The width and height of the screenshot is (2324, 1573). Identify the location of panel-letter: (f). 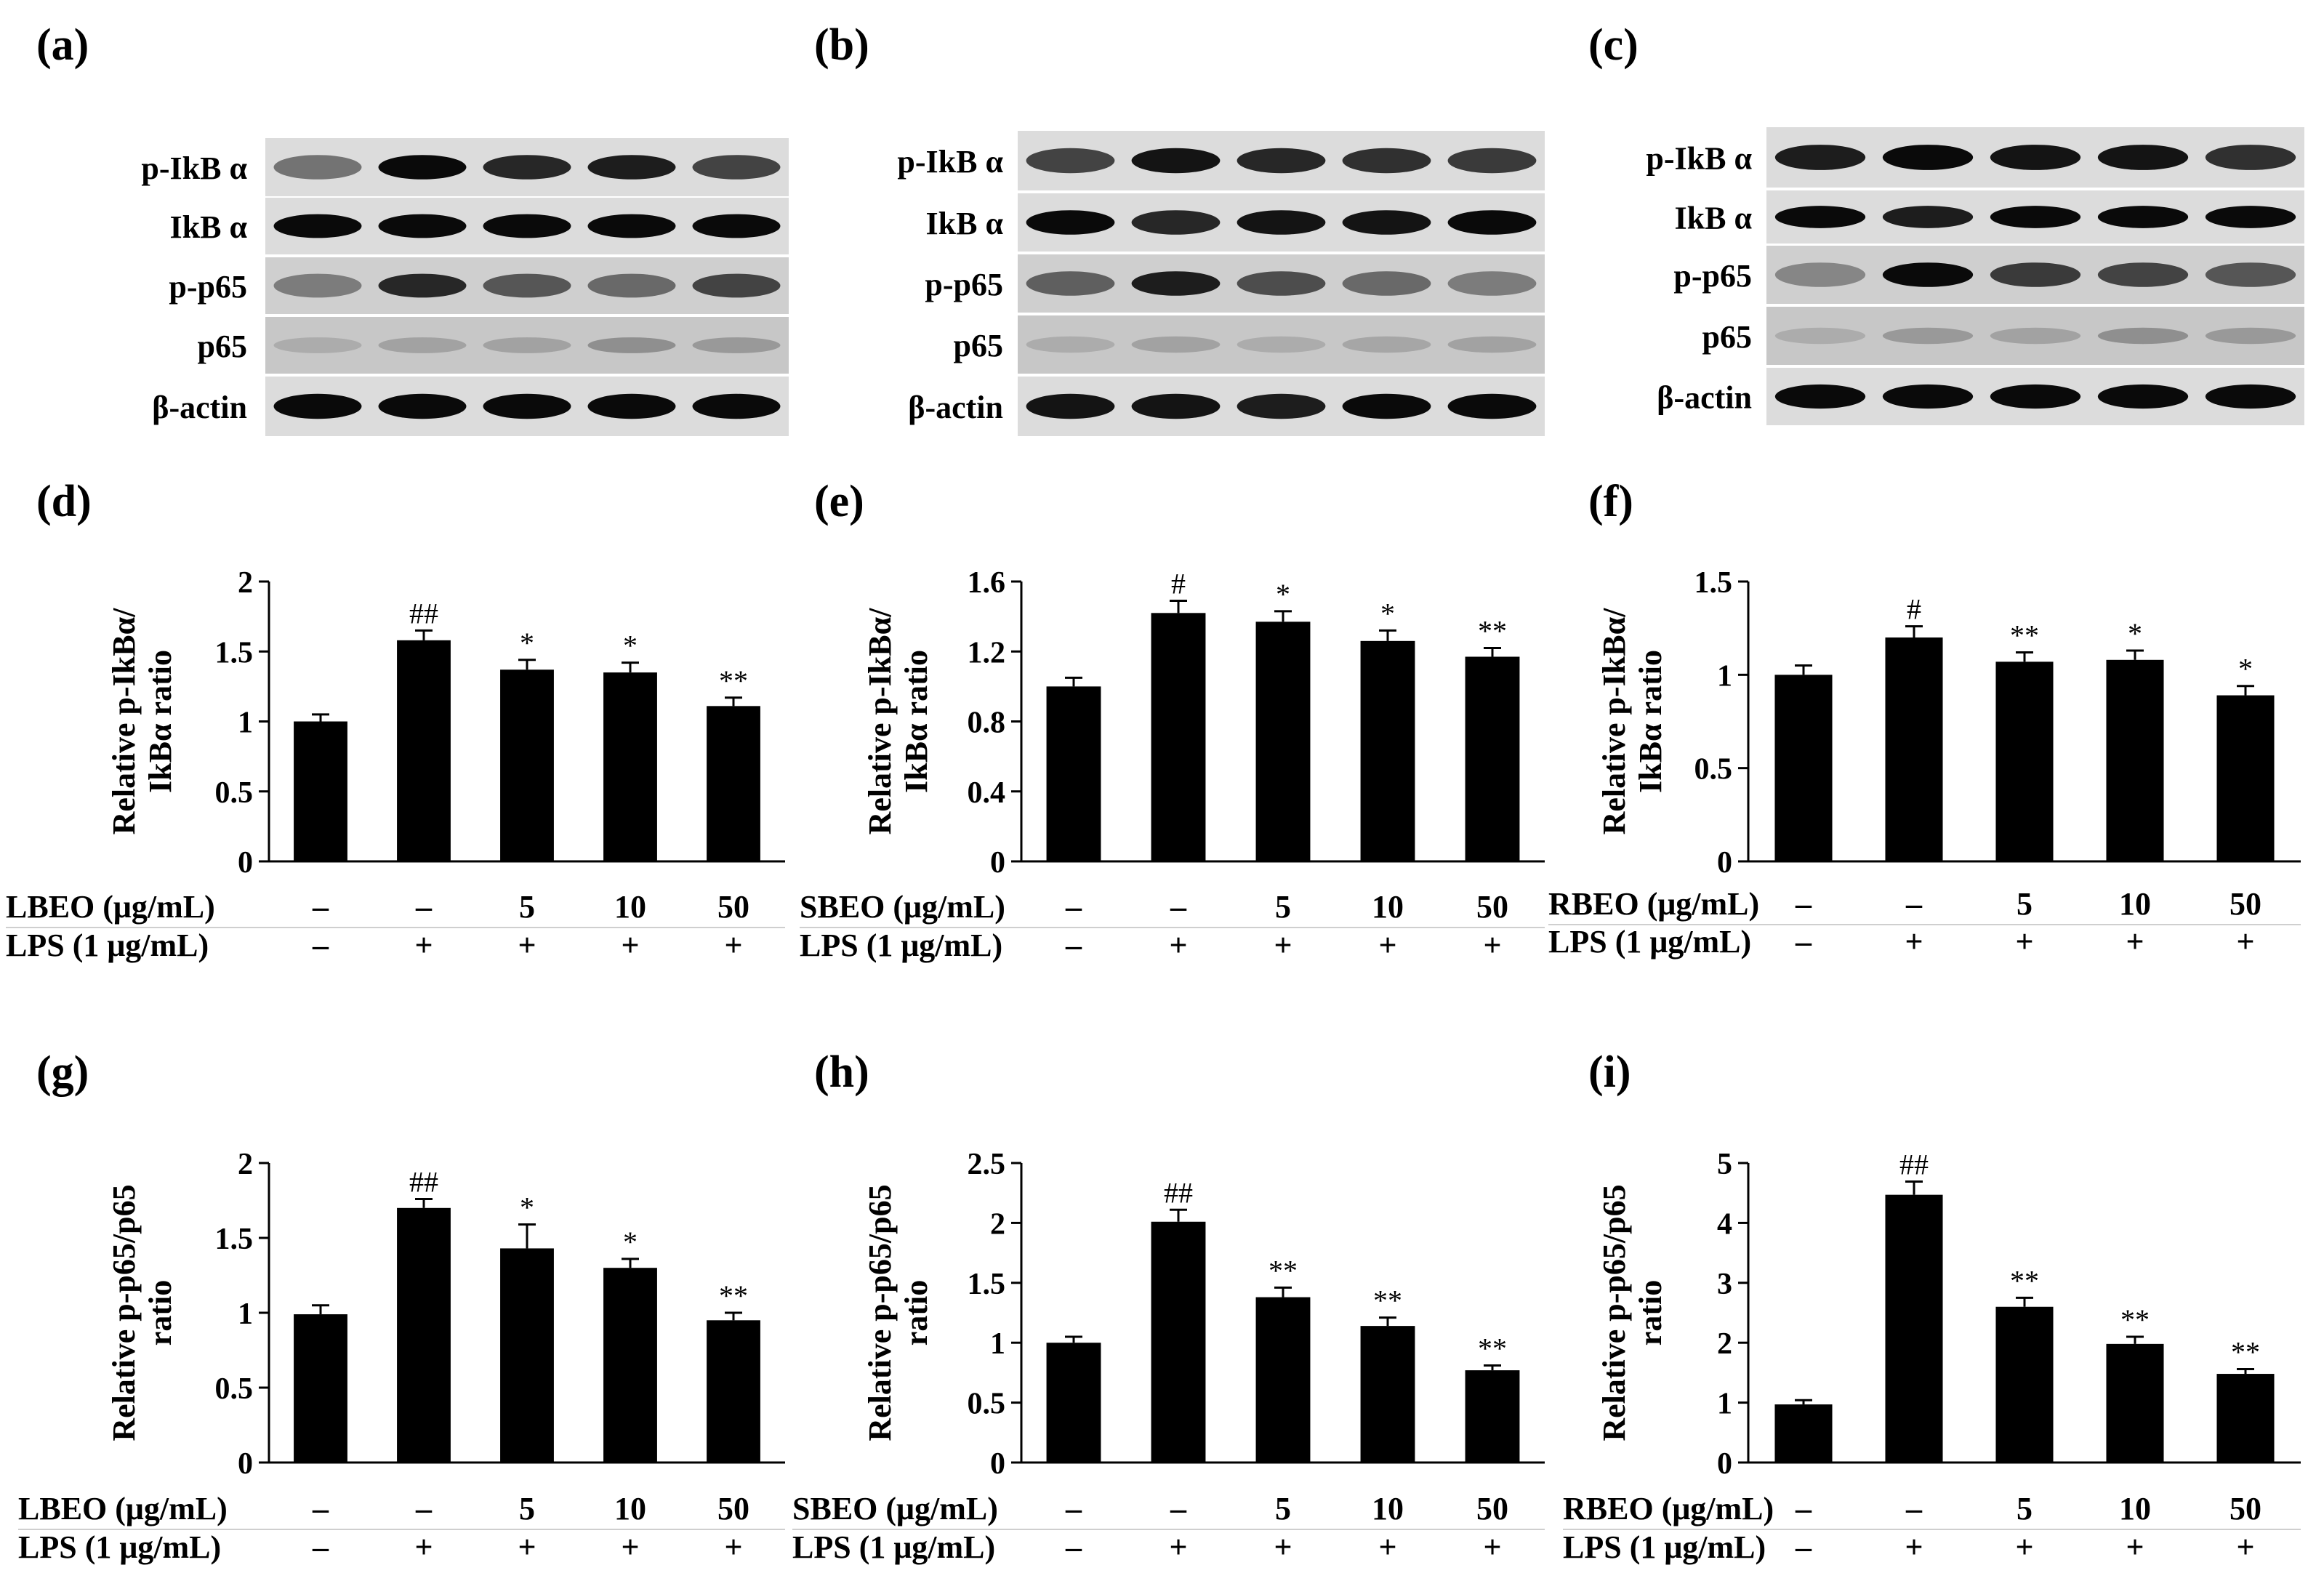
(1610, 501).